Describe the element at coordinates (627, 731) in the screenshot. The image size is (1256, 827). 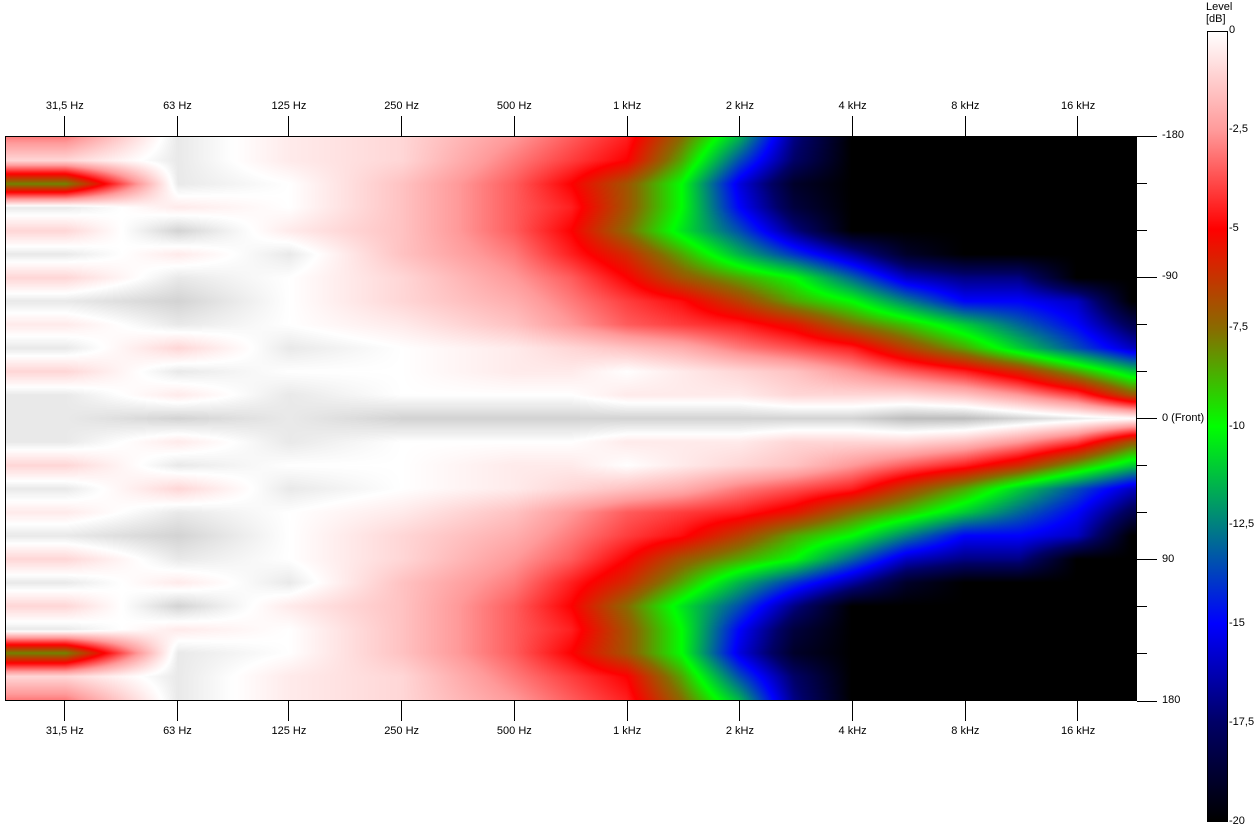
I see `x-tick-label-bottom: 1 kHz` at that location.